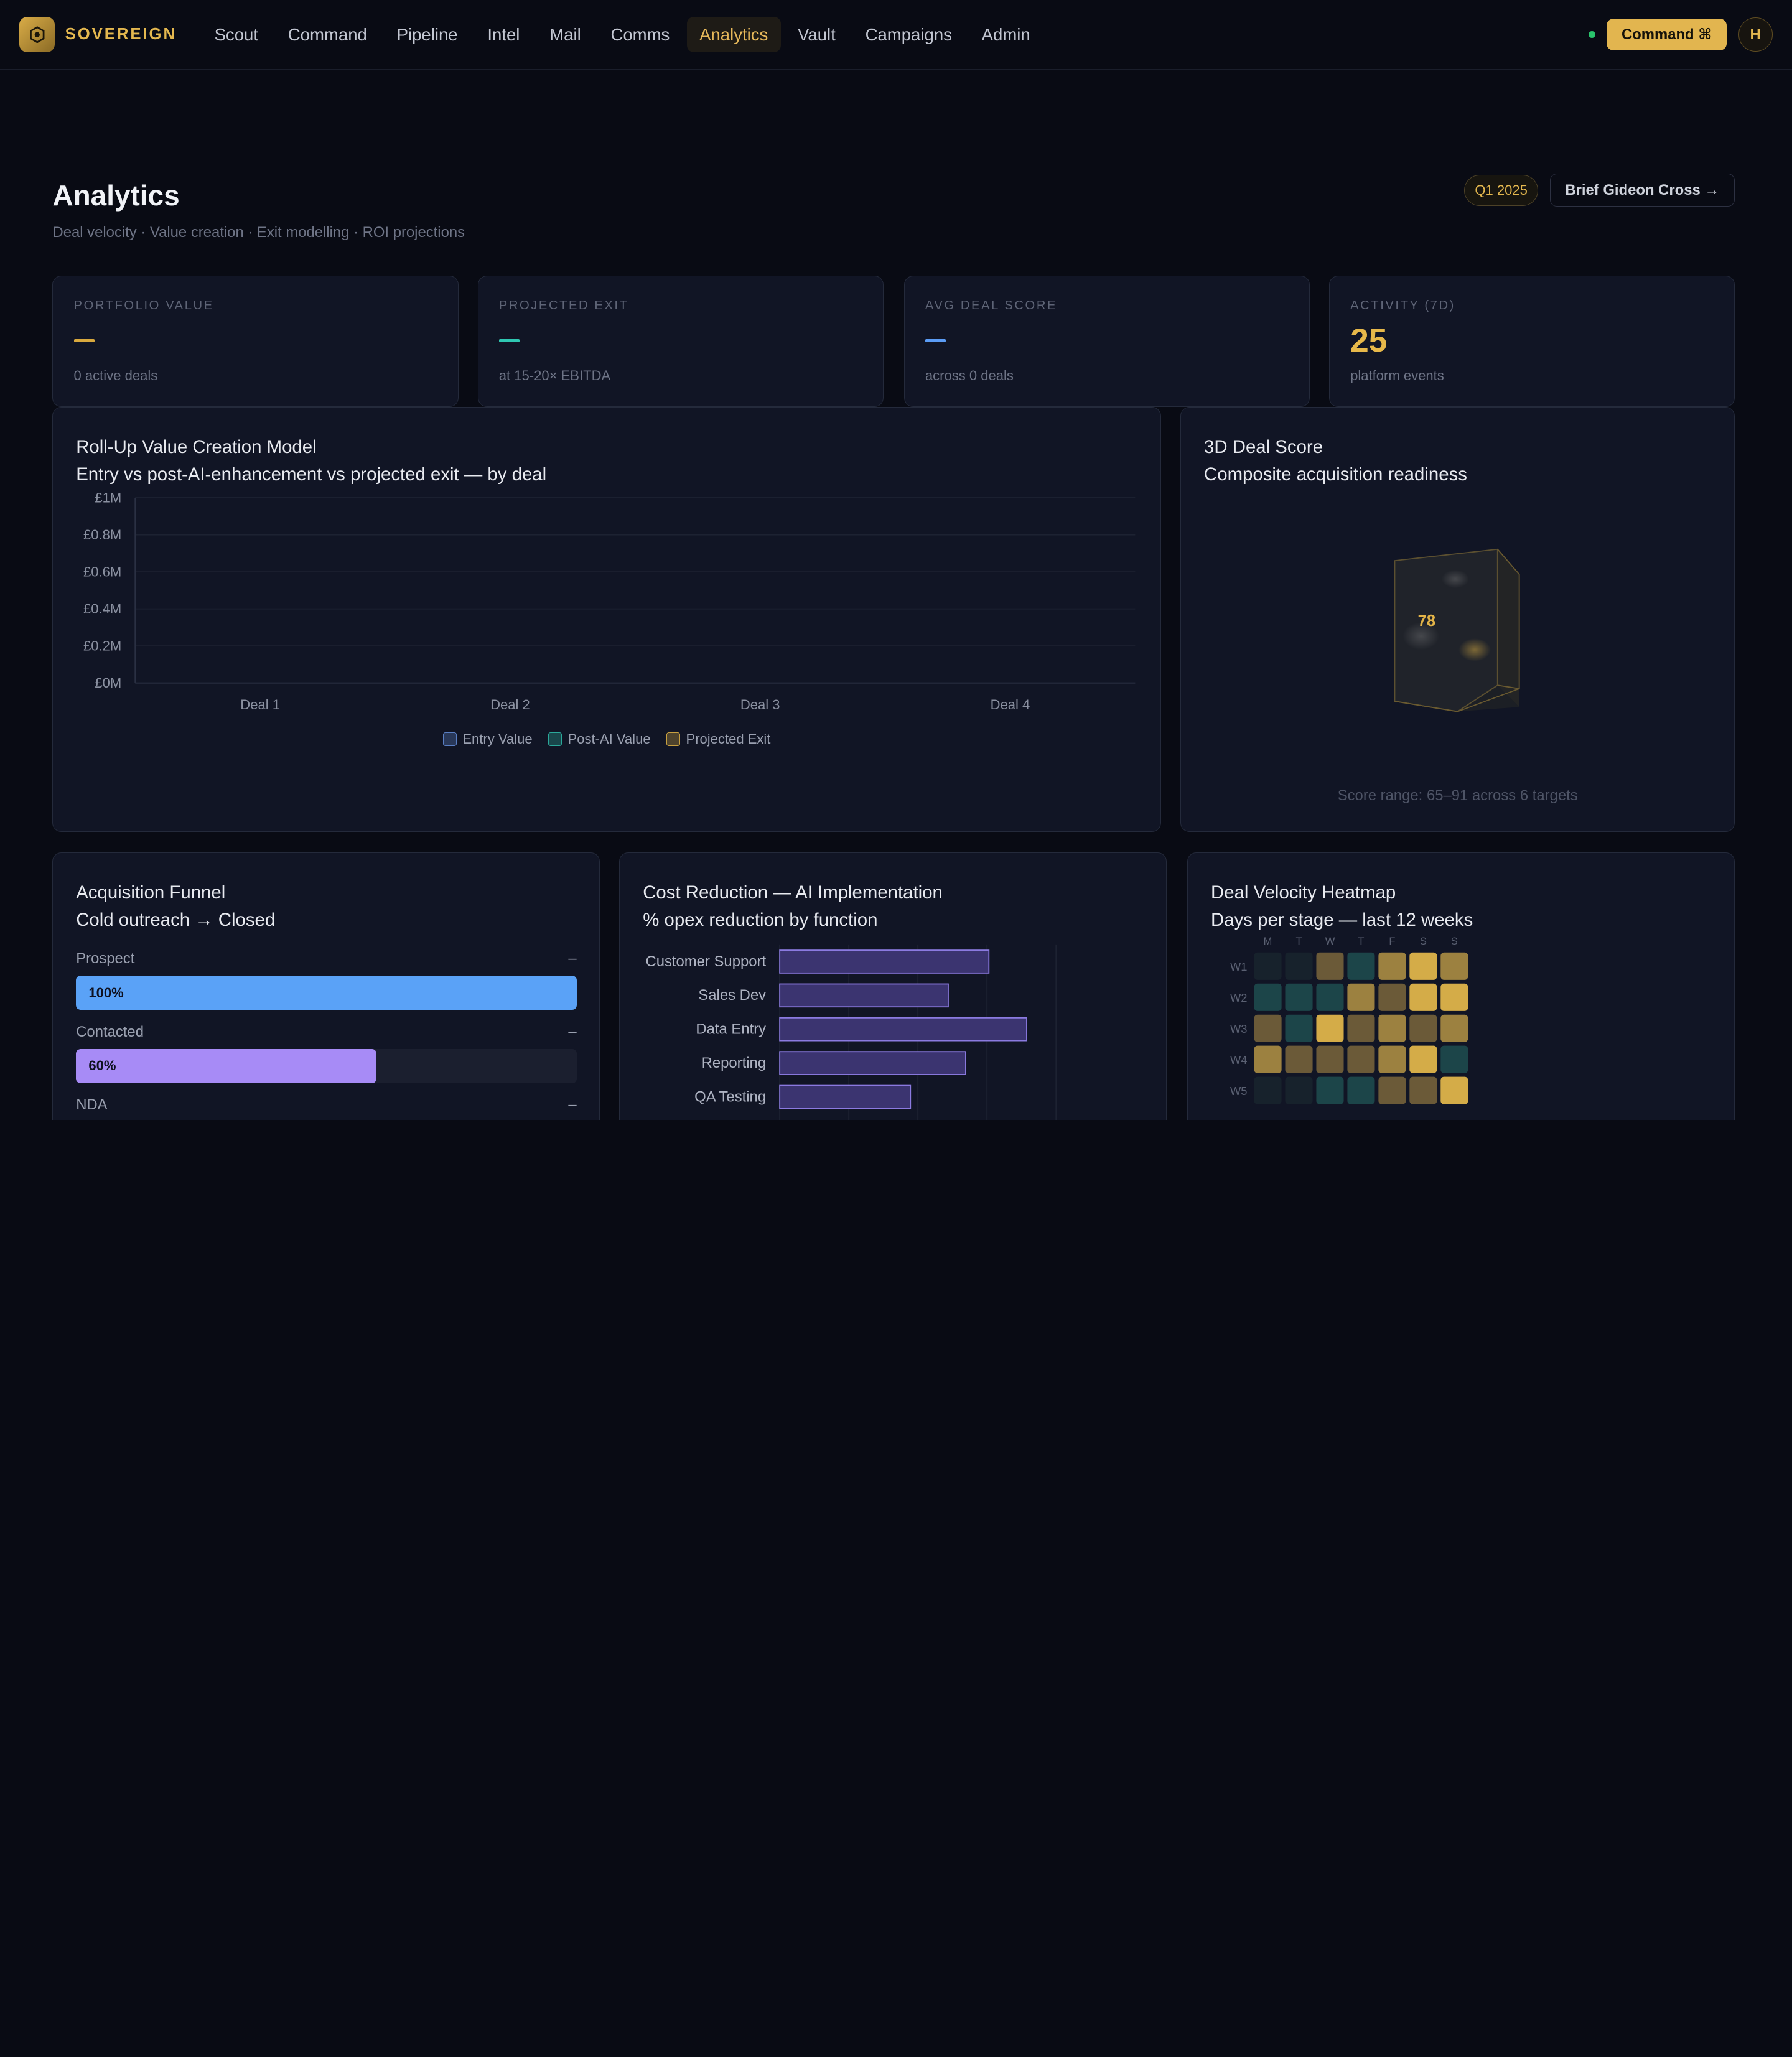 The width and height of the screenshot is (1792, 2057). What do you see at coordinates (733, 34) in the screenshot?
I see `nav-item-analytics: Analytics` at bounding box center [733, 34].